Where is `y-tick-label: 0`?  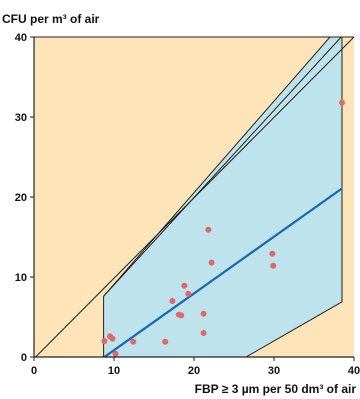 y-tick-label: 0 is located at coordinates (24, 358).